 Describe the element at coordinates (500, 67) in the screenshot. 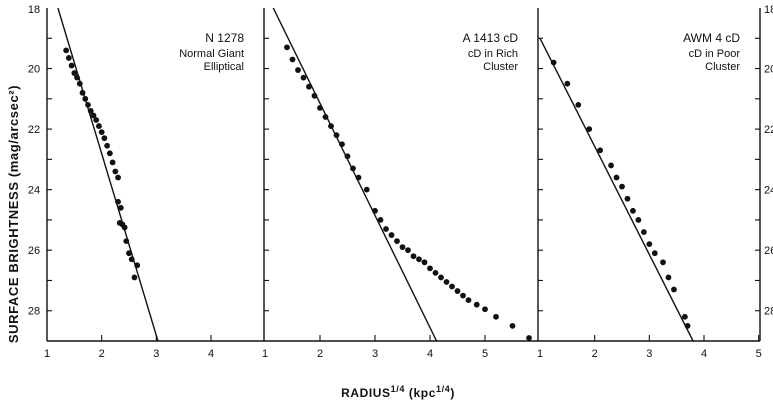

I see `panel-subtitle: Cluster` at that location.